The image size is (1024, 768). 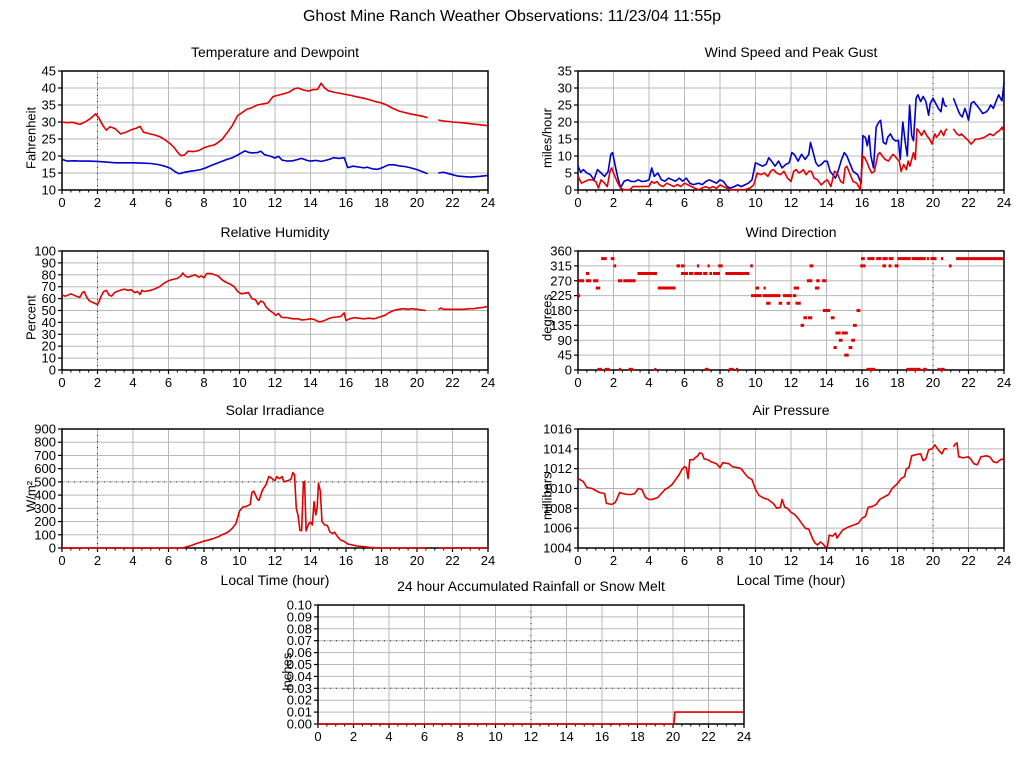 What do you see at coordinates (49, 310) in the screenshot?
I see `svg-text: 50` at bounding box center [49, 310].